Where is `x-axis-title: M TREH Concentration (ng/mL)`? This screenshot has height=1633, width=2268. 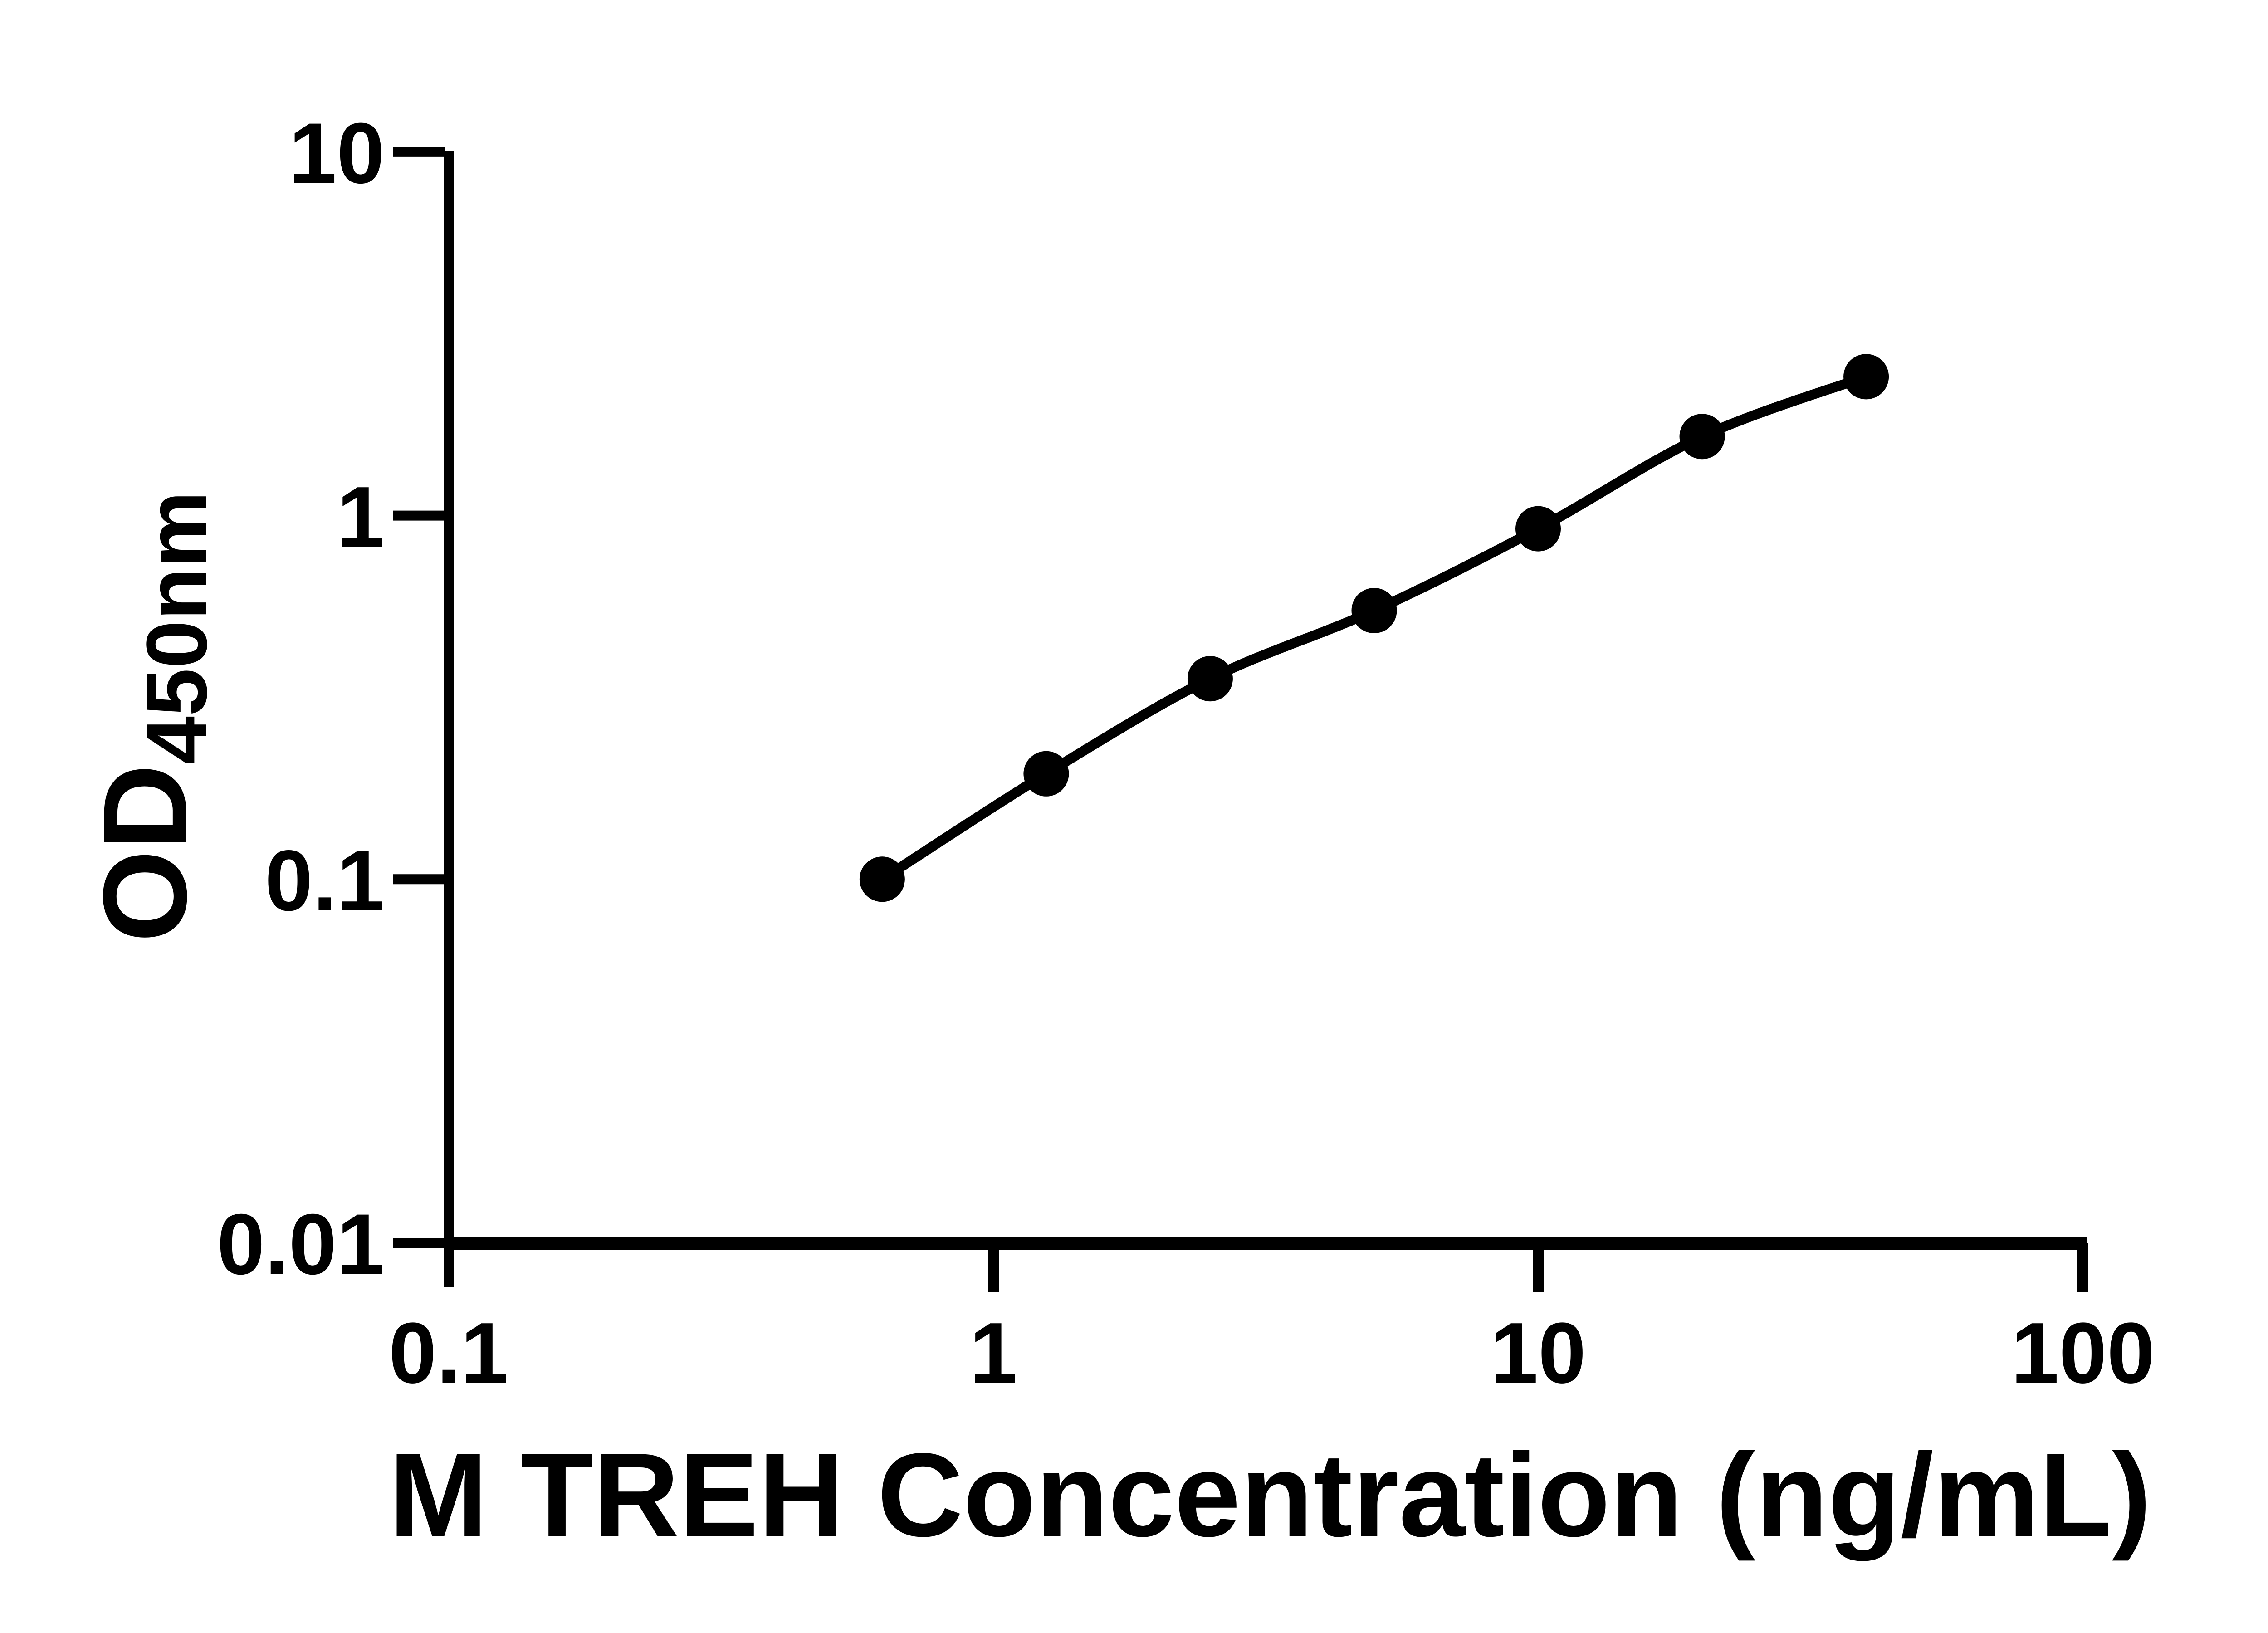
x-axis-title: M TREH Concentration (ng/mL) is located at coordinates (1270, 1495).